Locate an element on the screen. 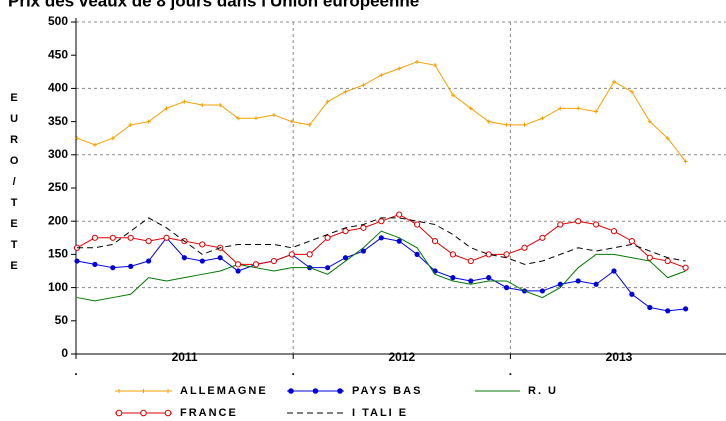  y-tick-label: 250 is located at coordinates (58, 187).